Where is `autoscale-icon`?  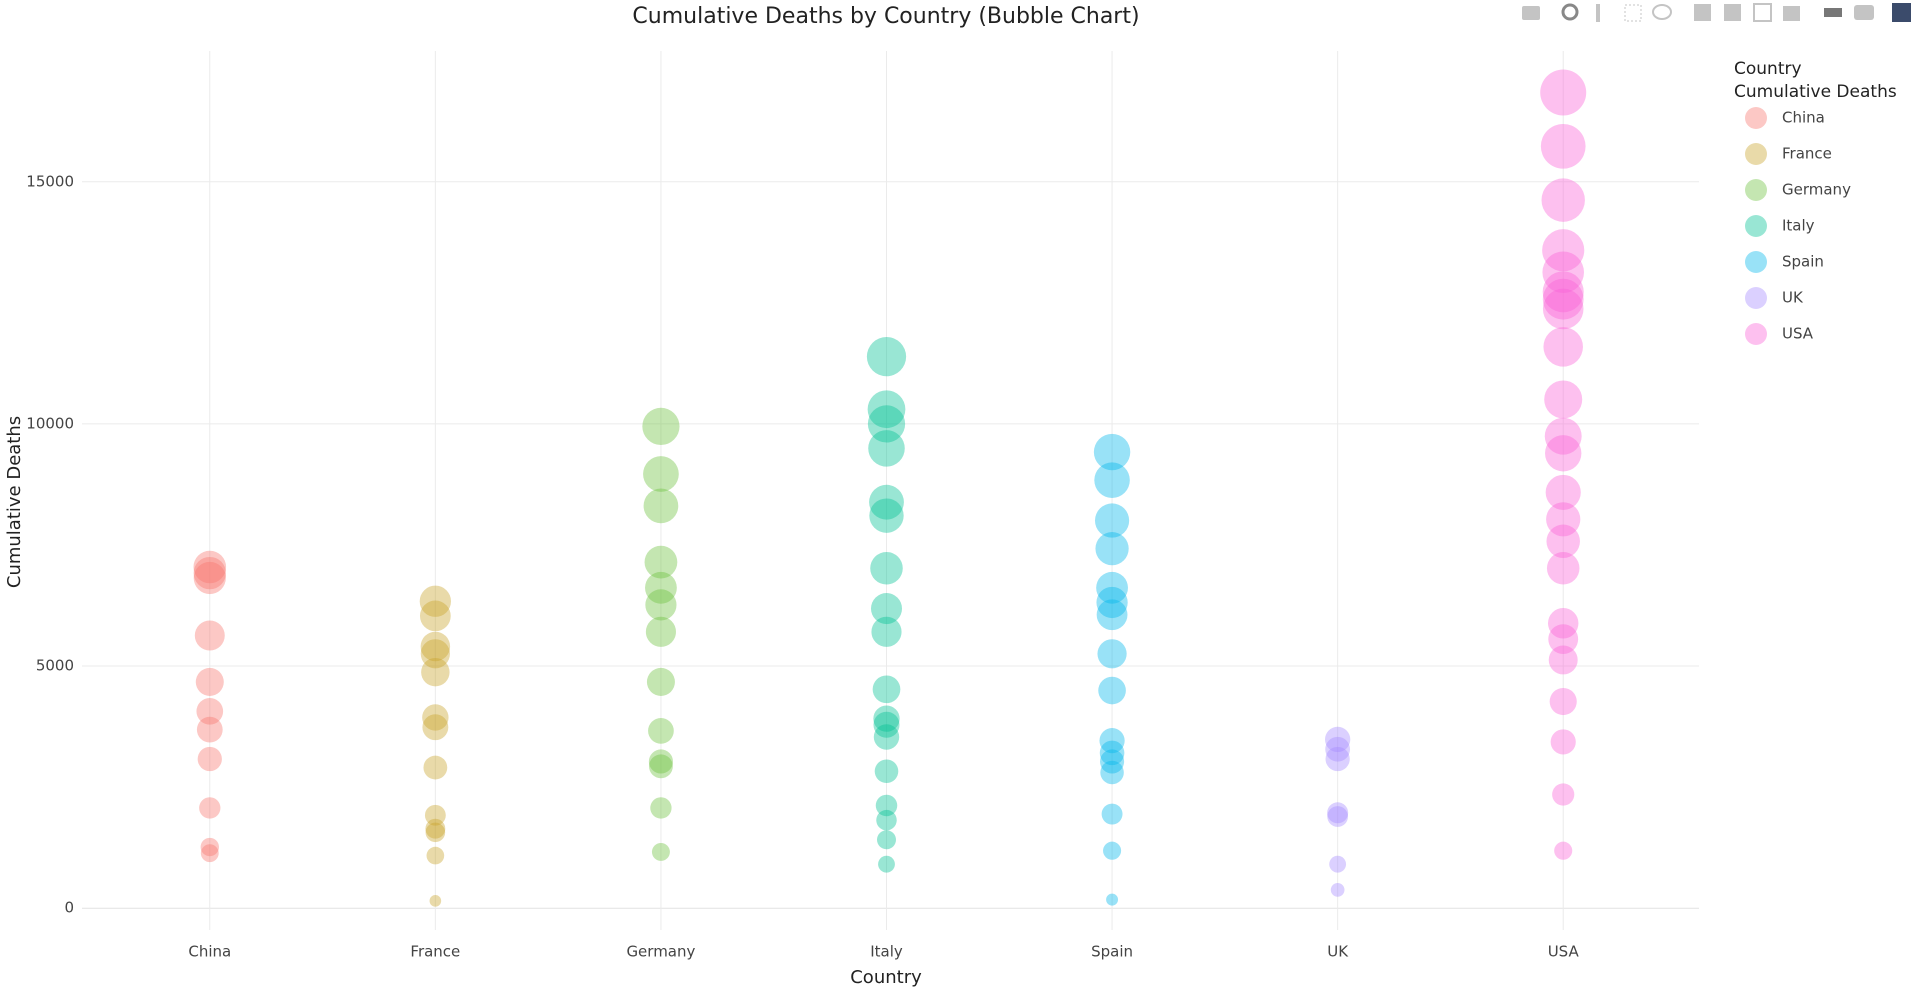 autoscale-icon is located at coordinates (1762, 12).